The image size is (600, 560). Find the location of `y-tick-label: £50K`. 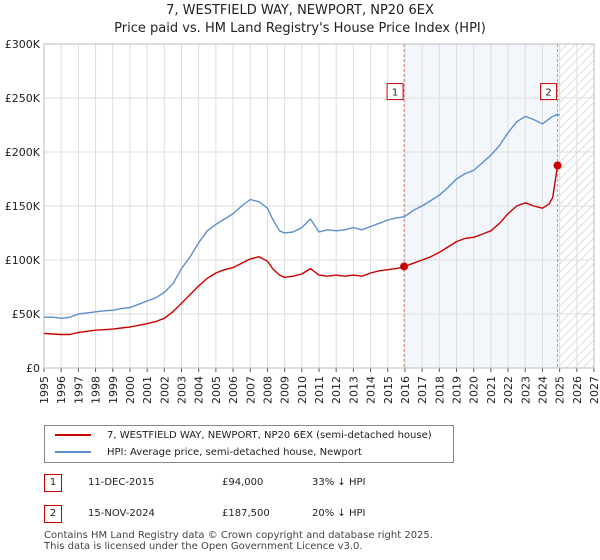

y-tick-label: £50K is located at coordinates (26, 314).